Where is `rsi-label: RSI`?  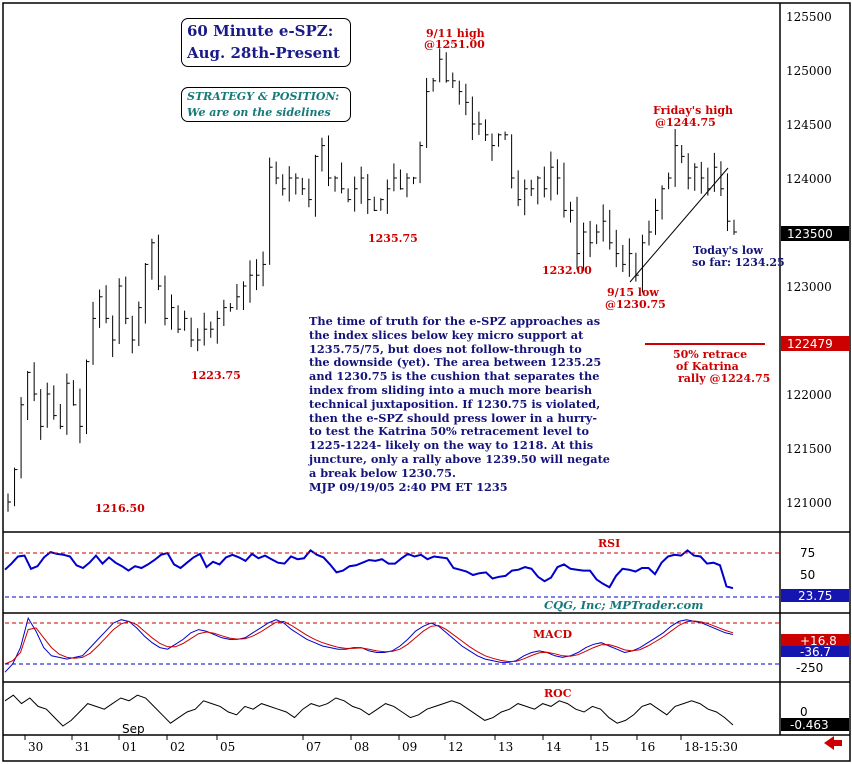
rsi-label: RSI is located at coordinates (609, 543).